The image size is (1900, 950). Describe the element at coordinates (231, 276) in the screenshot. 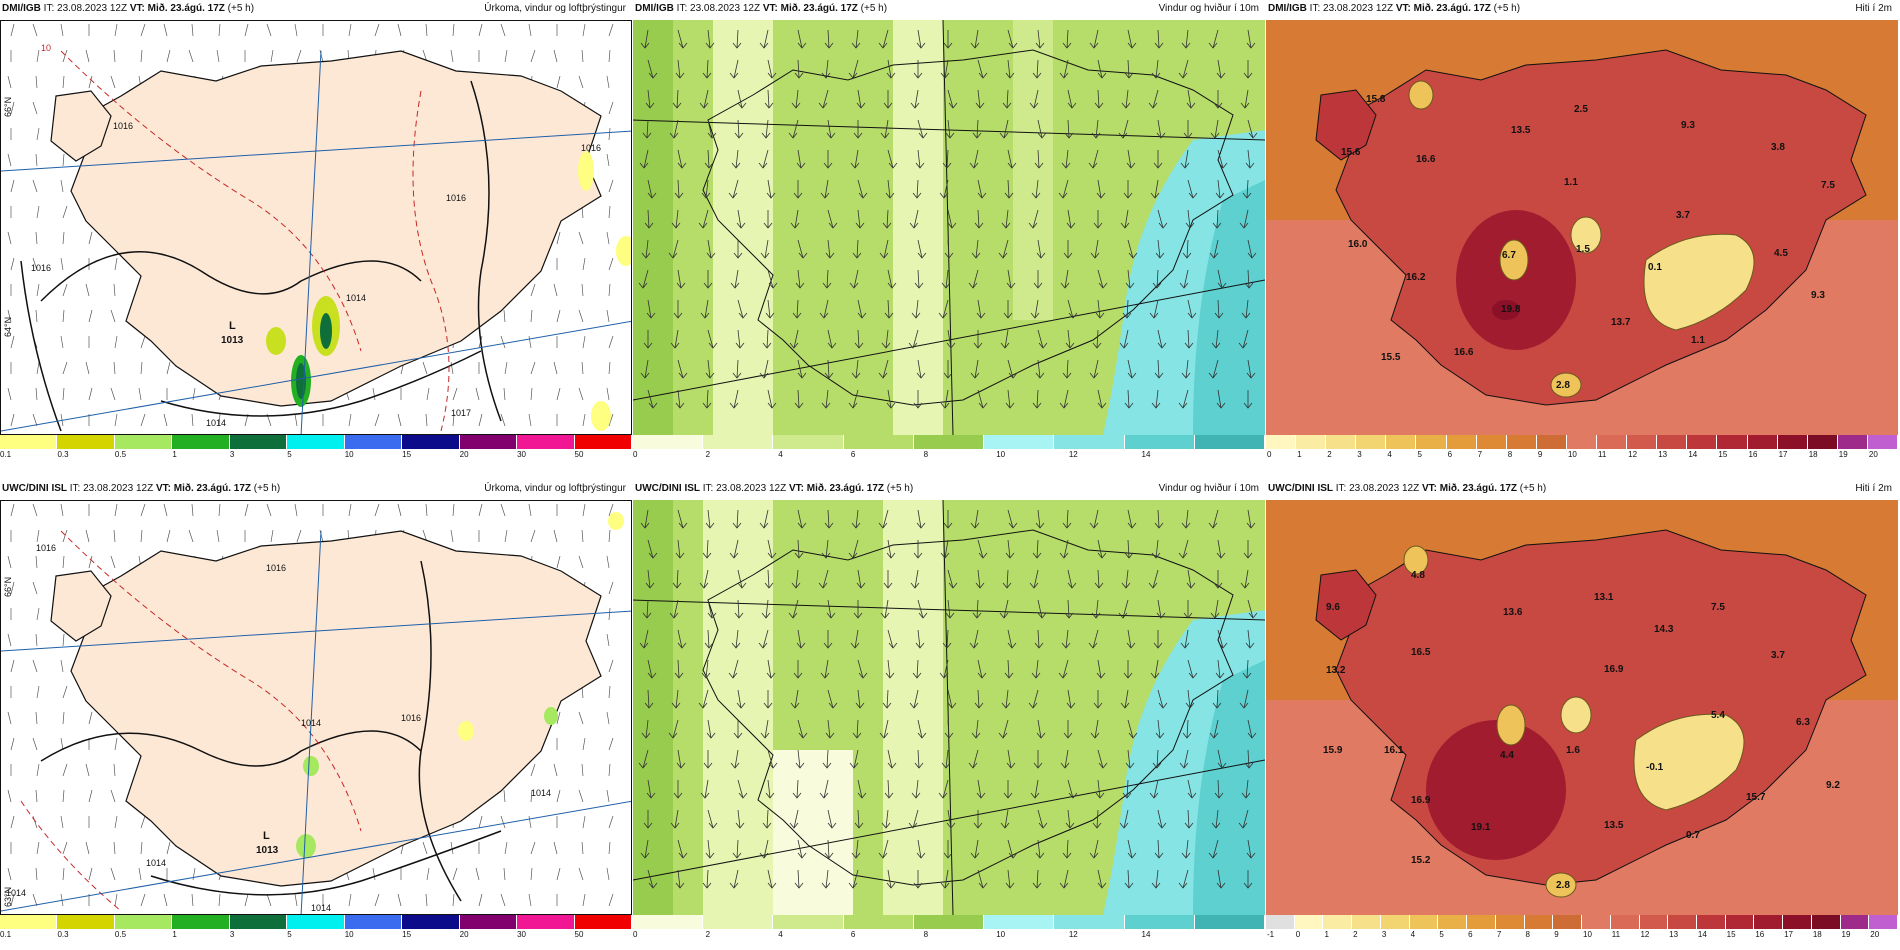

I see `isobar` at that location.